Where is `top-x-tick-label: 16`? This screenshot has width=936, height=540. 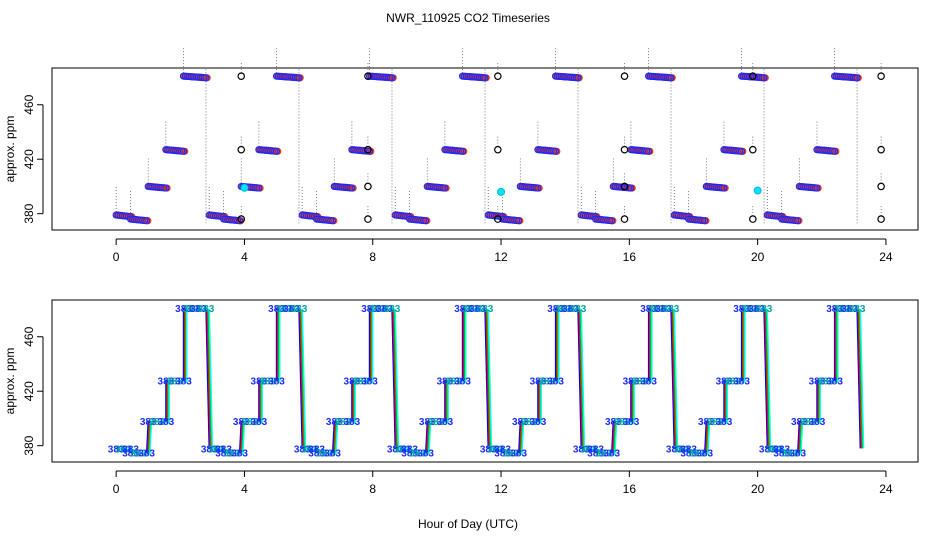 top-x-tick-label: 16 is located at coordinates (630, 257).